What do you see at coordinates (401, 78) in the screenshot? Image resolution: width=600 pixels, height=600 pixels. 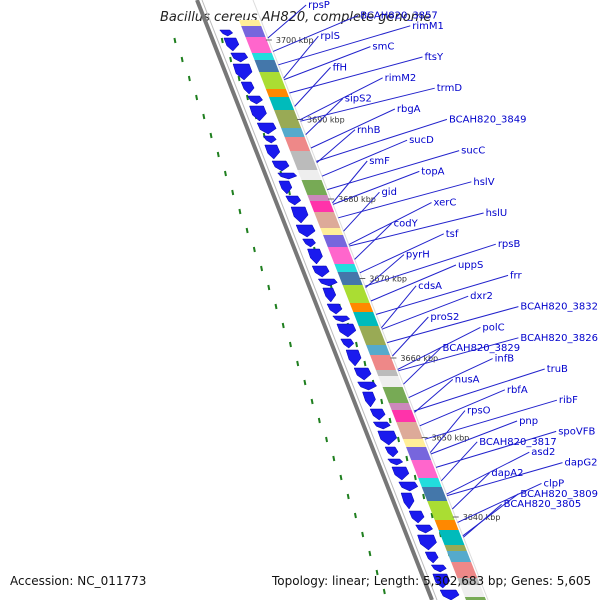 I see `gene-label: rimM2` at bounding box center [401, 78].